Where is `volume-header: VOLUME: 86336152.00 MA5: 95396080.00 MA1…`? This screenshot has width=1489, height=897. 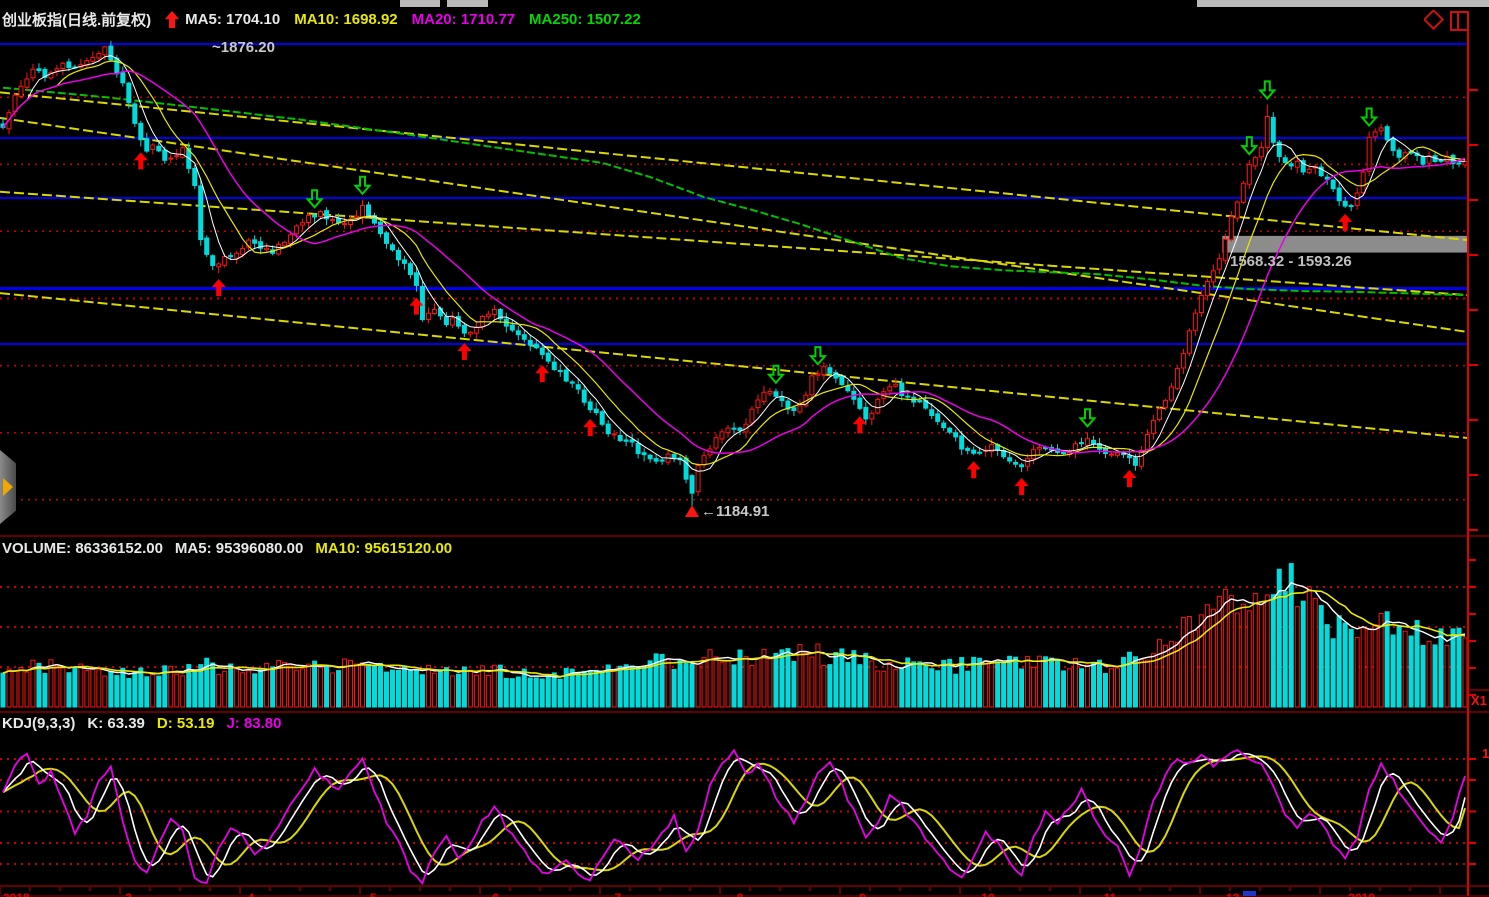
volume-header: VOLUME: 86336152.00 MA5: 95396080.00 MA1… is located at coordinates (233, 548).